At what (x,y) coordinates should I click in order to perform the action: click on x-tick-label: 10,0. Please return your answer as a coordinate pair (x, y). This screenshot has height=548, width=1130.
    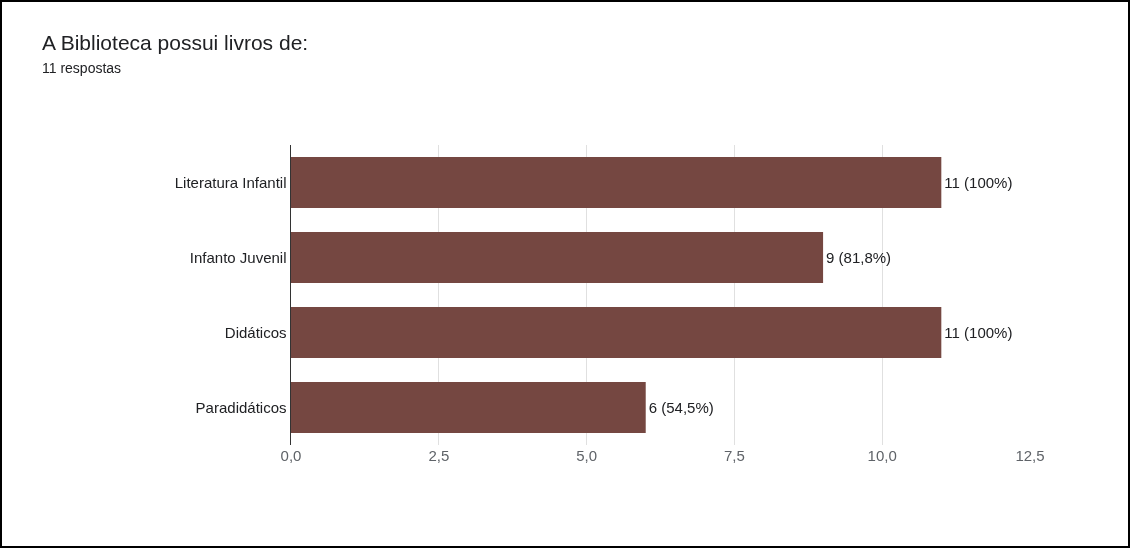
    Looking at the image, I should click on (882, 455).